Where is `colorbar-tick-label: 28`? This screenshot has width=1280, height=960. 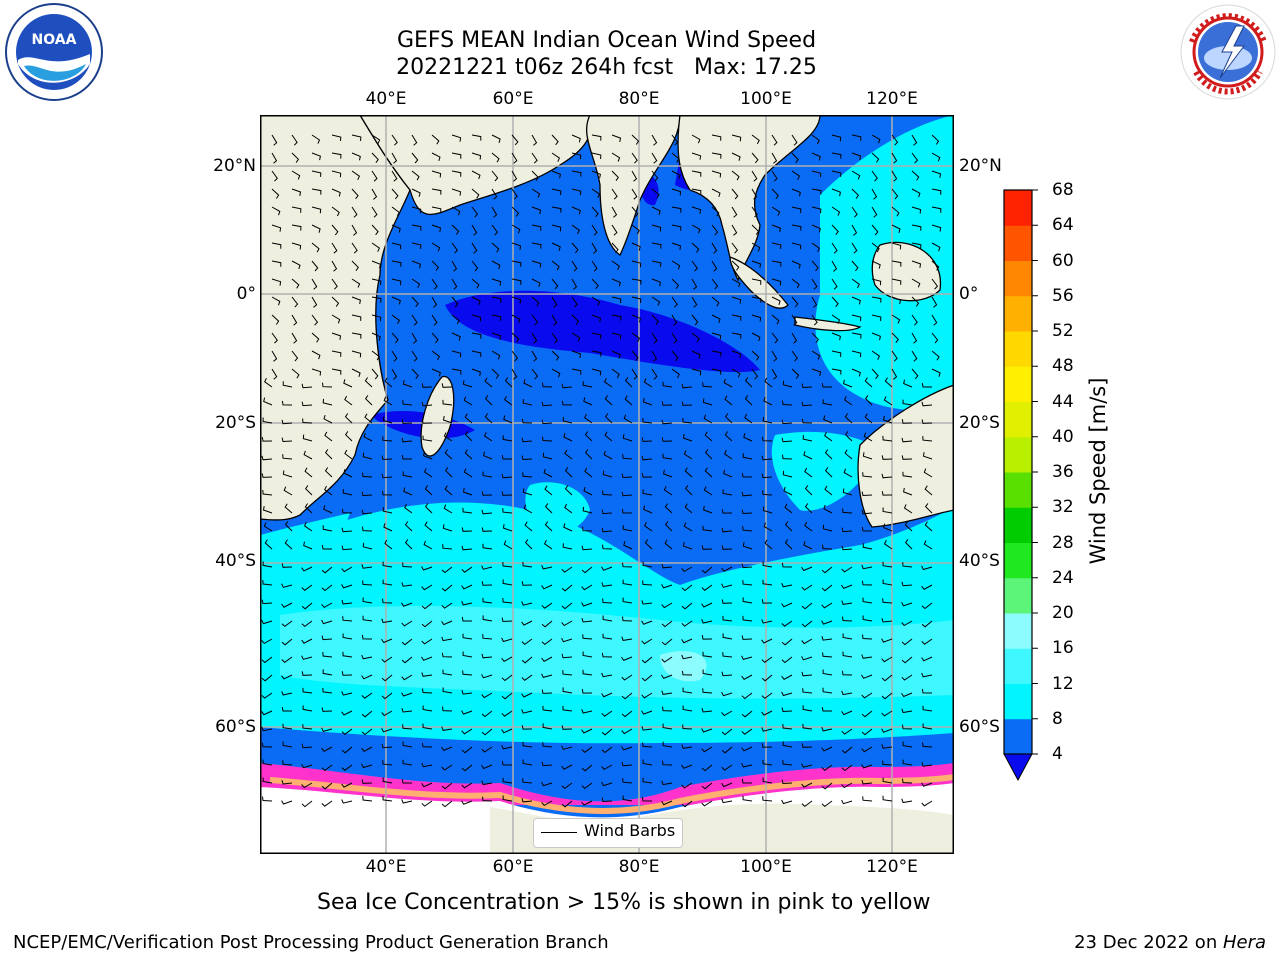 colorbar-tick-label: 28 is located at coordinates (1063, 542).